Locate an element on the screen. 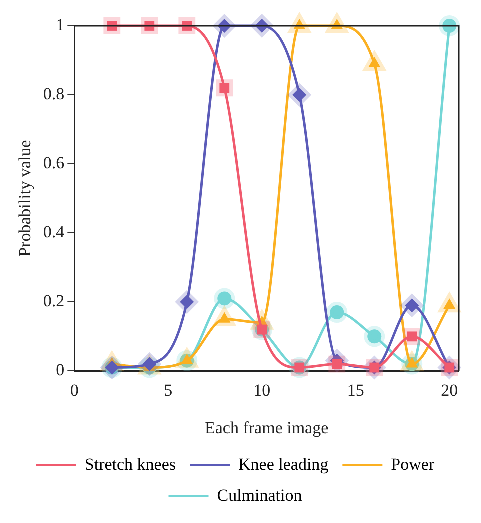  x-tick-label: 20 is located at coordinates (449, 390).